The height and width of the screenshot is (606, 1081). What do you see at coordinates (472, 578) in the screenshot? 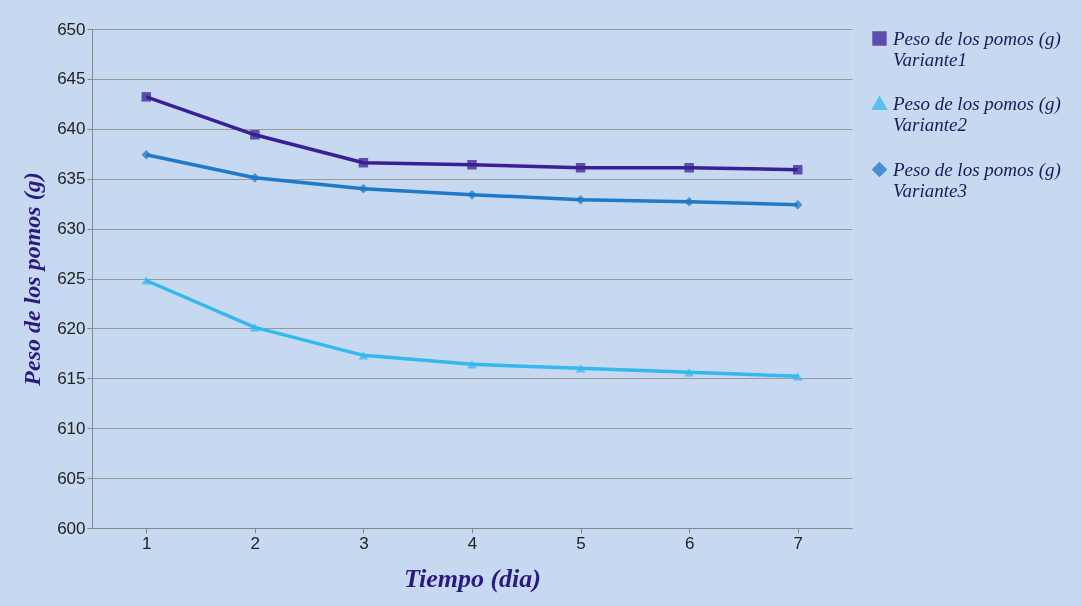
I see `x-axis-title: Tiempo (dia)` at bounding box center [472, 578].